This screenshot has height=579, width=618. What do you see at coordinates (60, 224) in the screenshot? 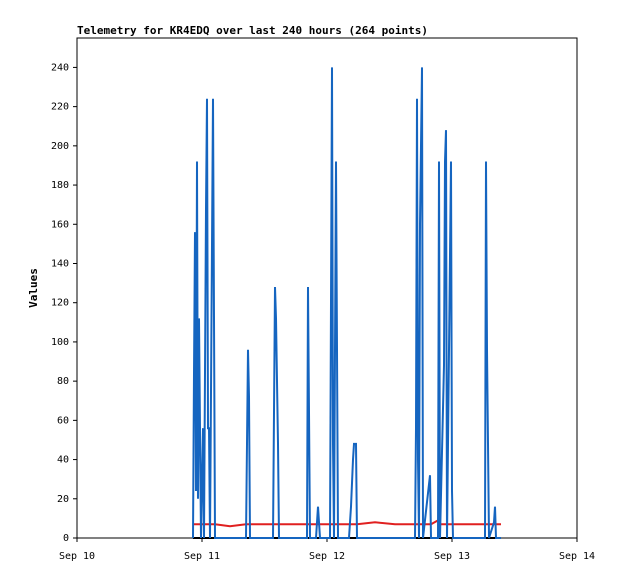
I see `y-tick-label: 160` at bounding box center [60, 224].